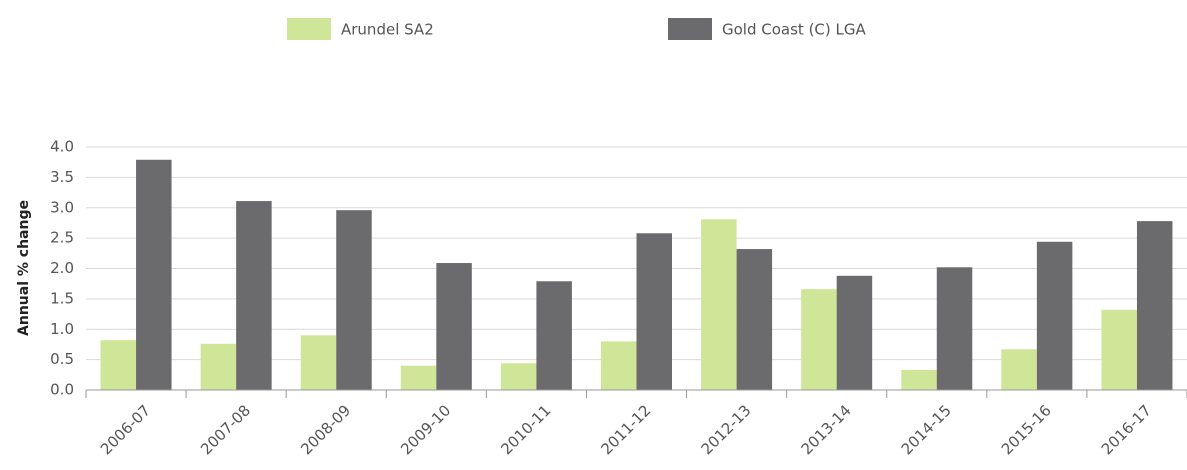  I want to click on y-tick-label: 0.0, so click(62, 390).